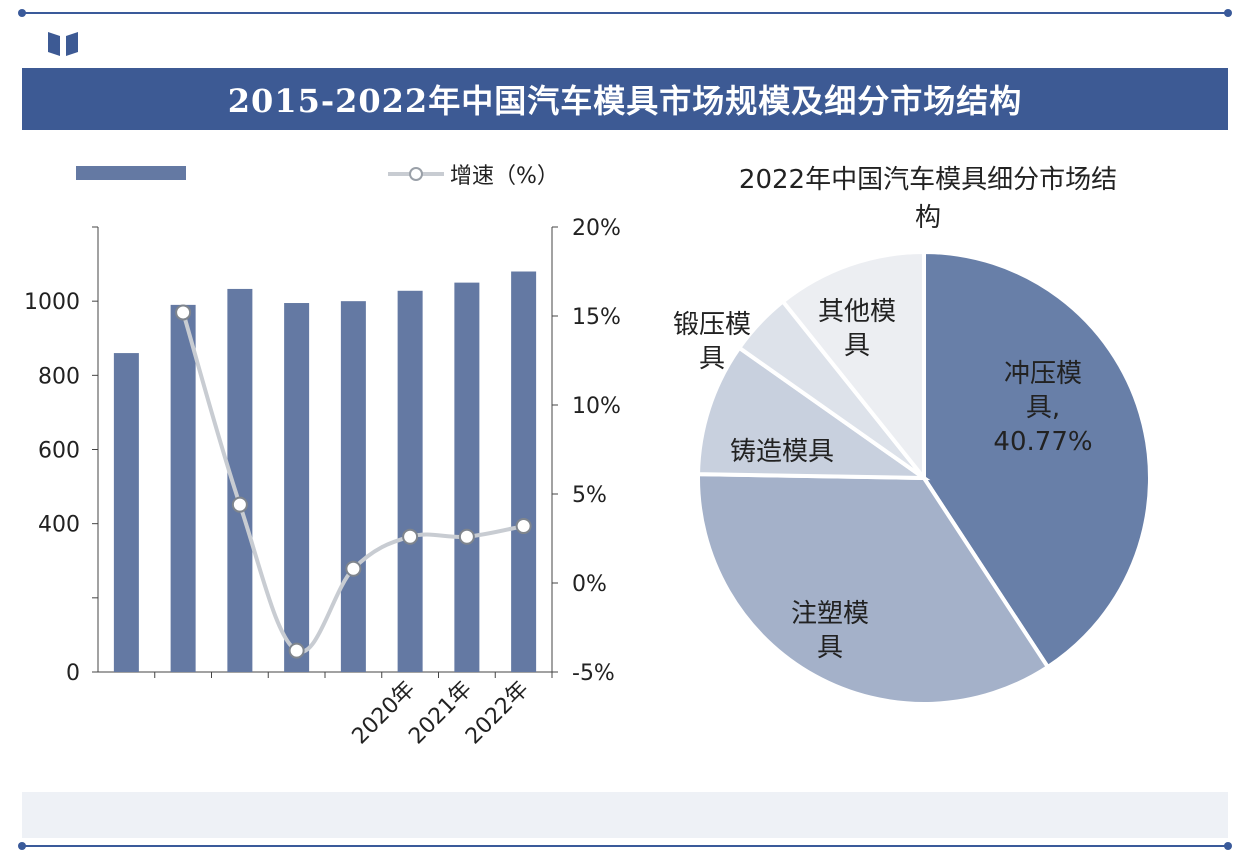 Image resolution: width=1248 pixels, height=858 pixels. I want to click on pie-slice-label: 铸造模具, so click(782, 452).